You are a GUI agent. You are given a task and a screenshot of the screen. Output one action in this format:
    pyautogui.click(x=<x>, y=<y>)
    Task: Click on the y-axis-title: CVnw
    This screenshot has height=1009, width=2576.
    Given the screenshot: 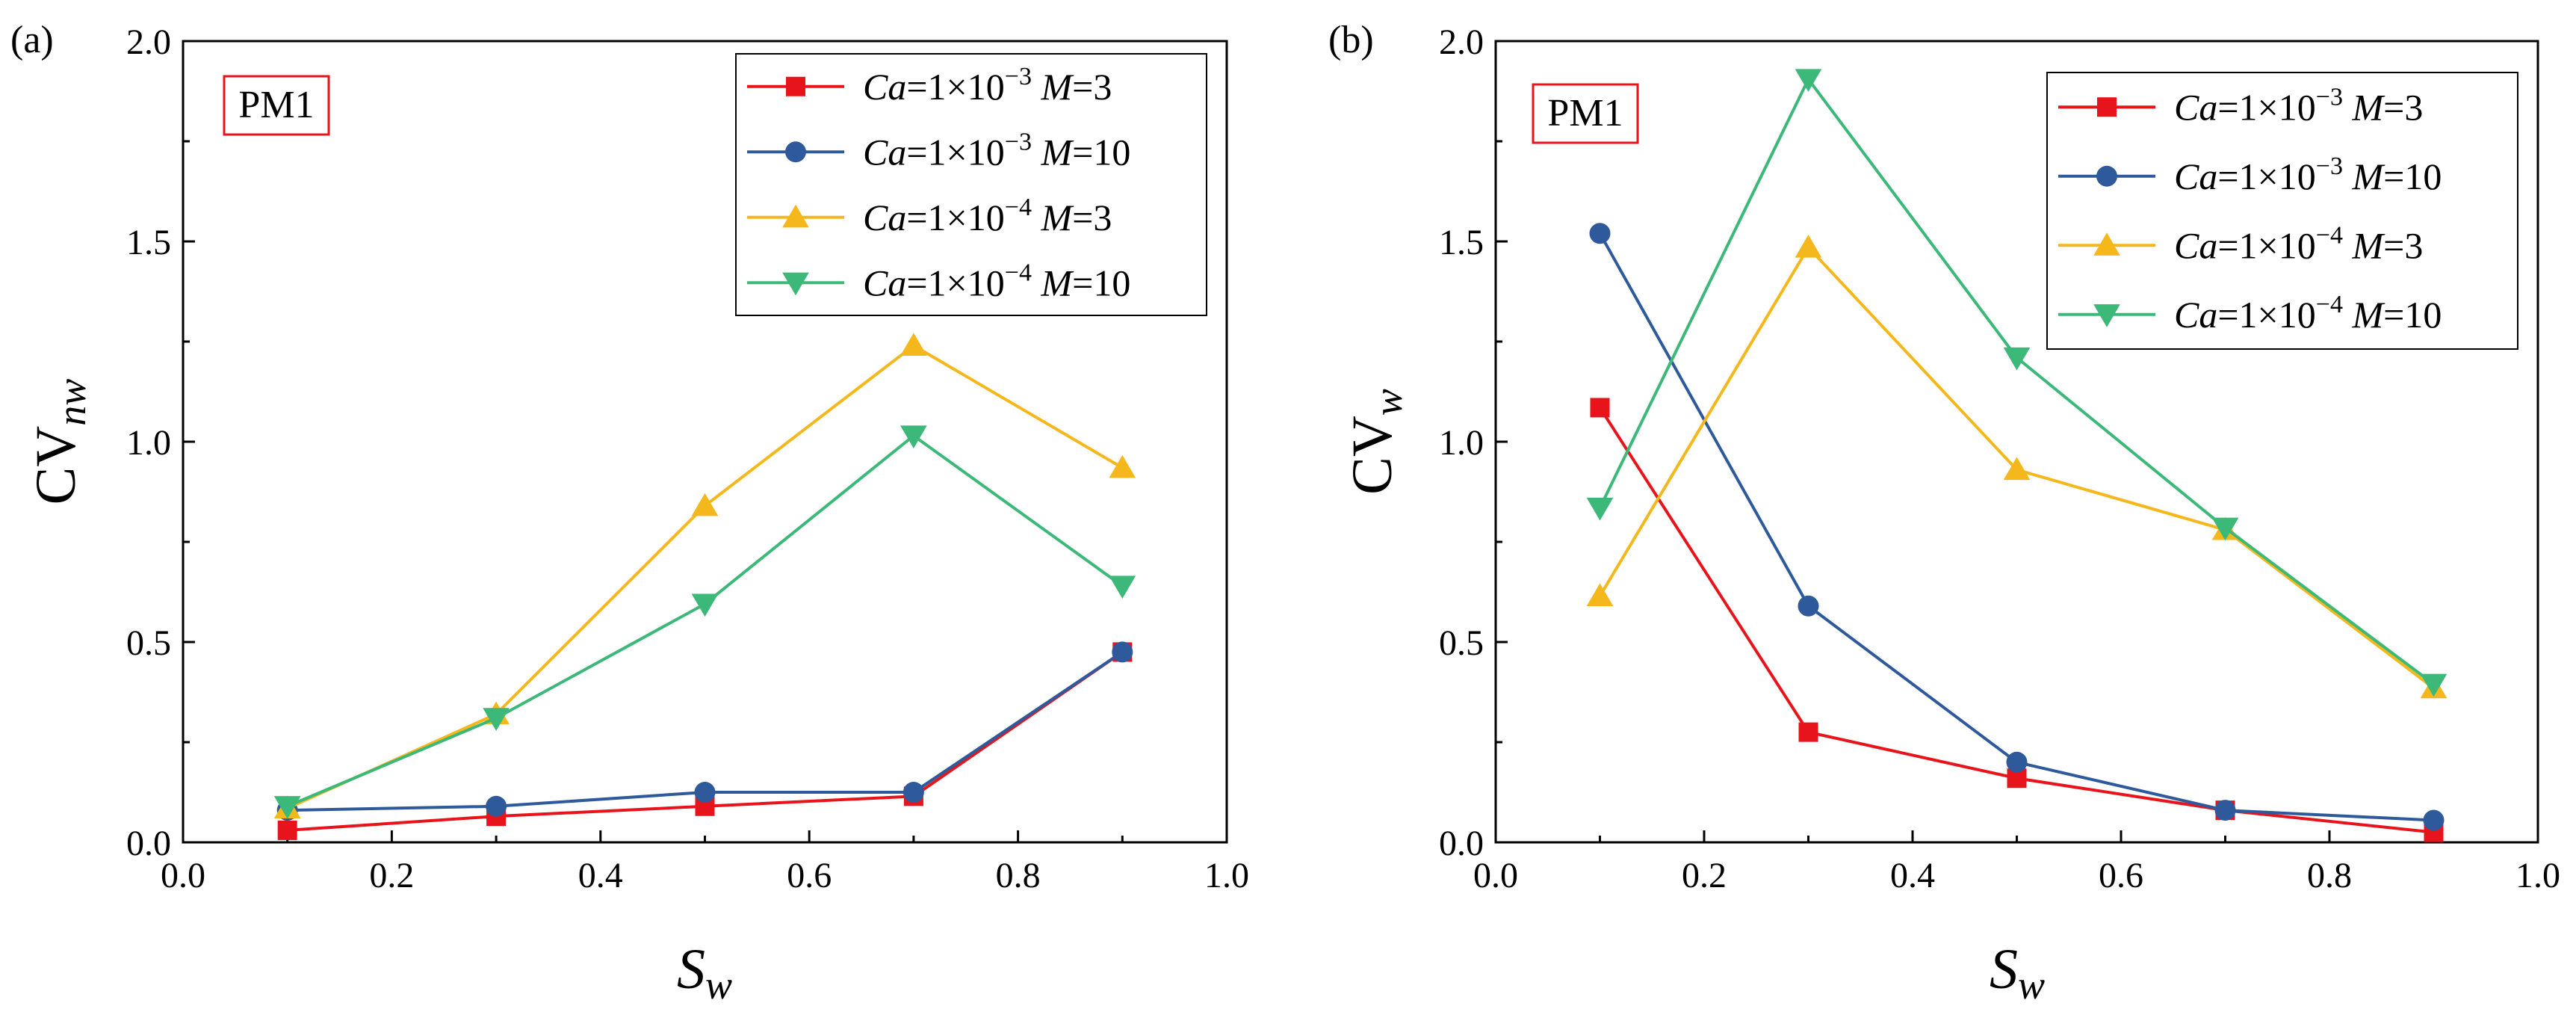 What is the action you would take?
    pyautogui.click(x=59, y=442)
    